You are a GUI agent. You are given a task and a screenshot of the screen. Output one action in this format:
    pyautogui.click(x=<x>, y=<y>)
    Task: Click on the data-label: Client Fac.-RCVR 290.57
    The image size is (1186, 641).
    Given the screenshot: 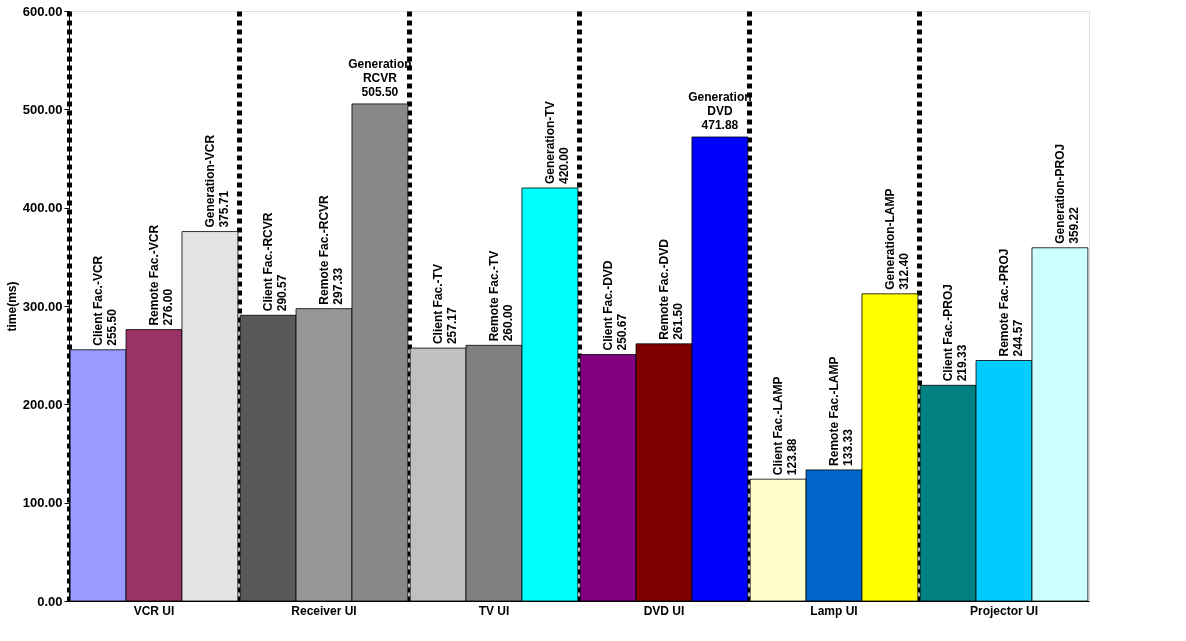 What is the action you would take?
    pyautogui.click(x=275, y=262)
    